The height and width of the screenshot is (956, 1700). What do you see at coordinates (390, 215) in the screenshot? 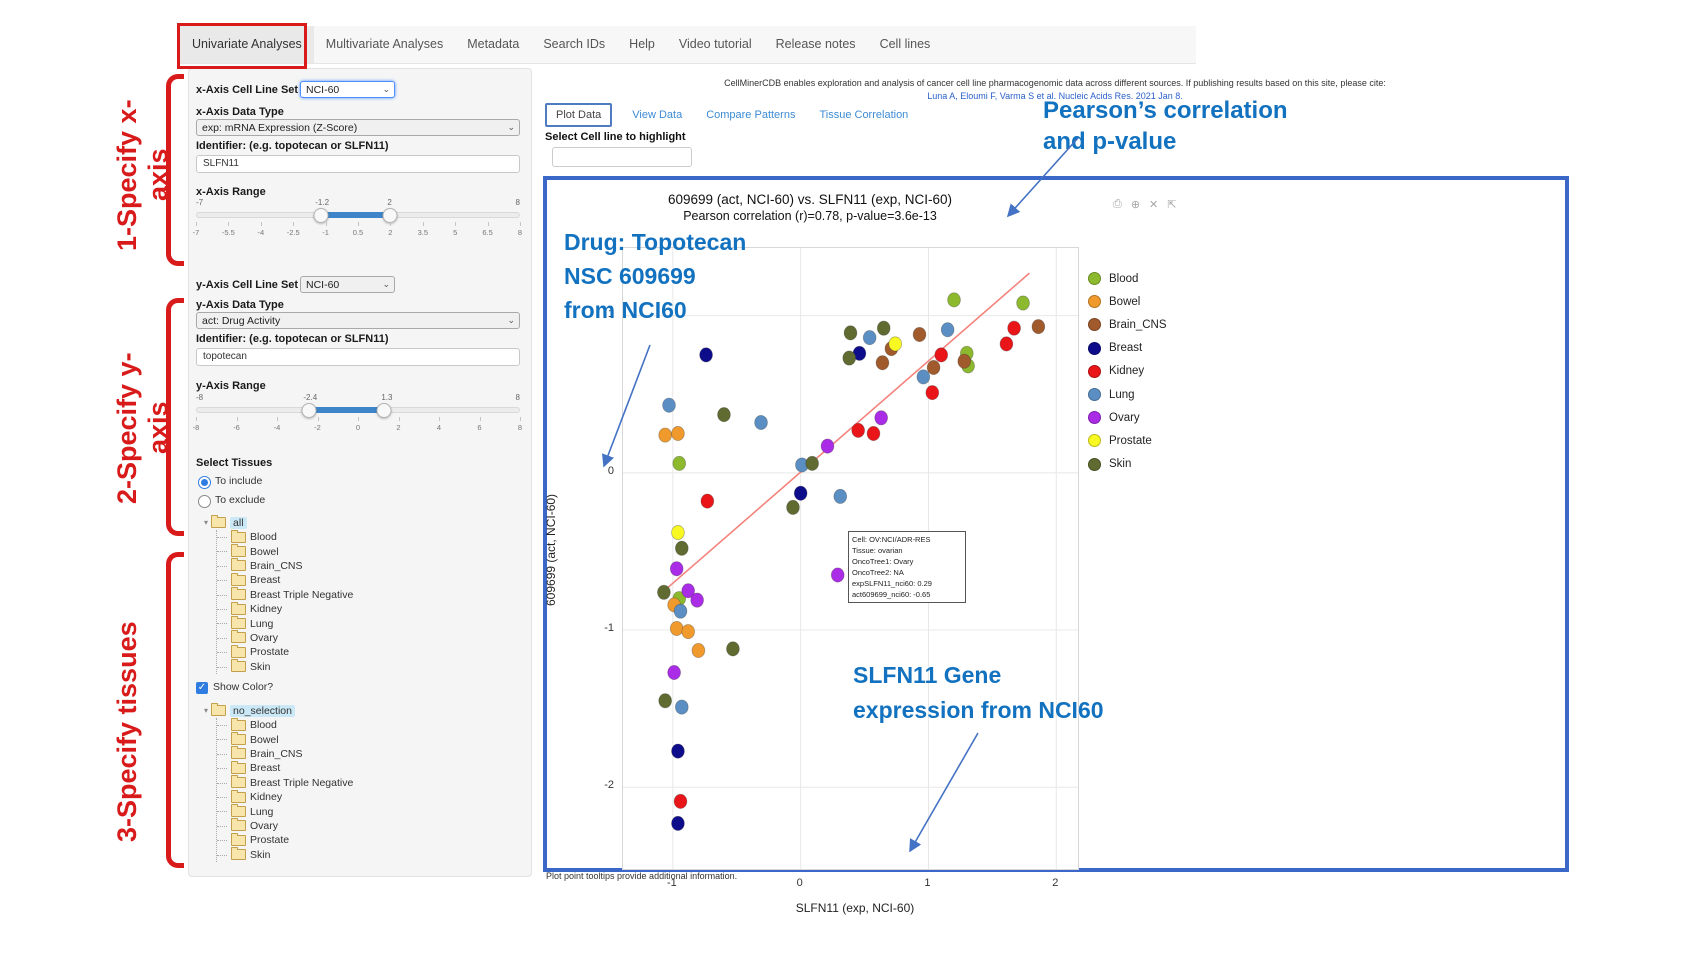
I see `x-slider-high-handle` at bounding box center [390, 215].